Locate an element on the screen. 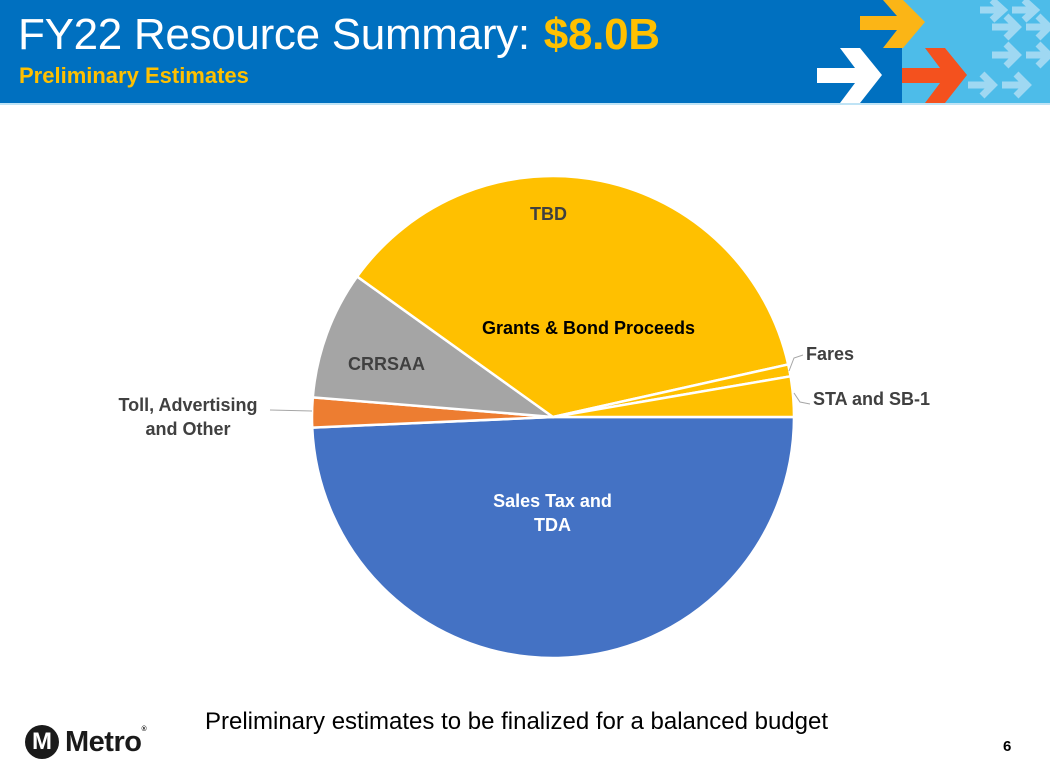  label-tbd: TBD is located at coordinates (548, 214).